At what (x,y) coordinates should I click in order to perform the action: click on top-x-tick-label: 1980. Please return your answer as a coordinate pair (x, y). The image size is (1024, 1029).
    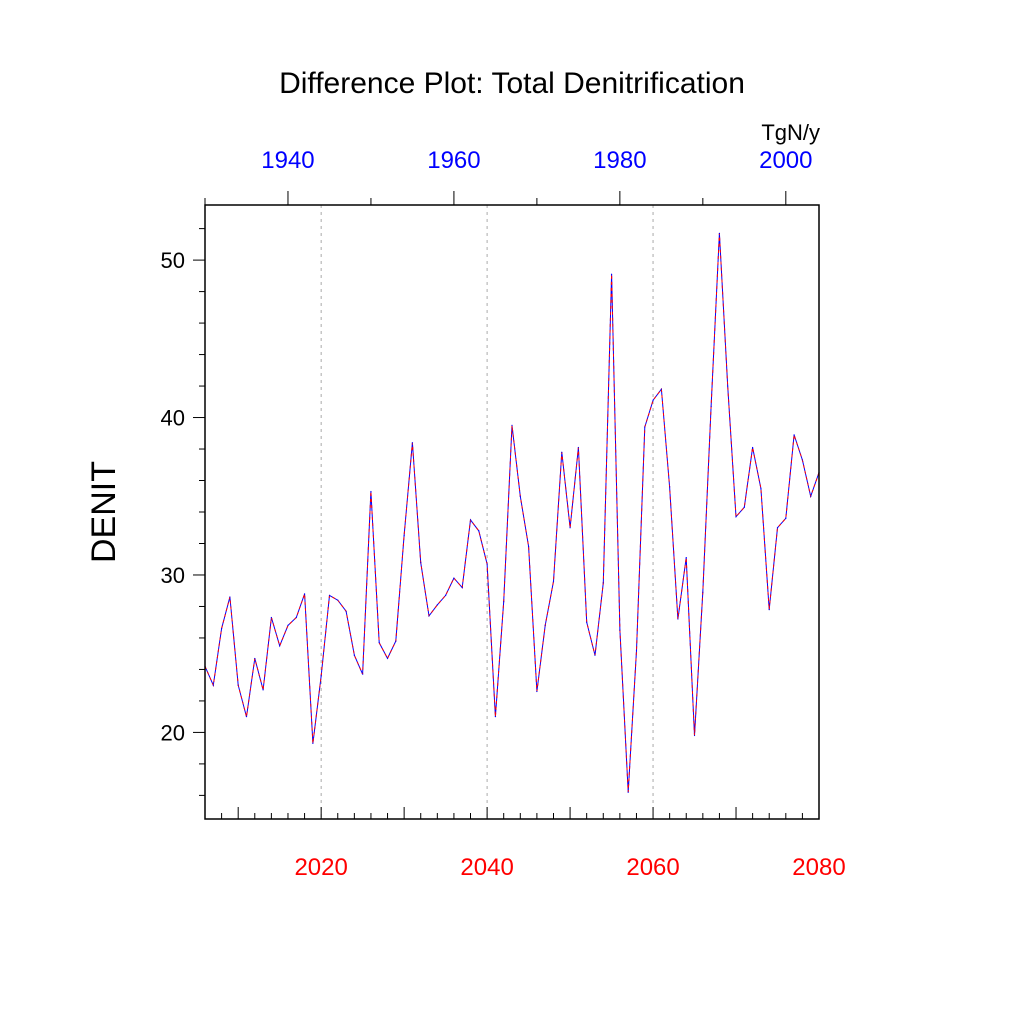
    Looking at the image, I should click on (619, 160).